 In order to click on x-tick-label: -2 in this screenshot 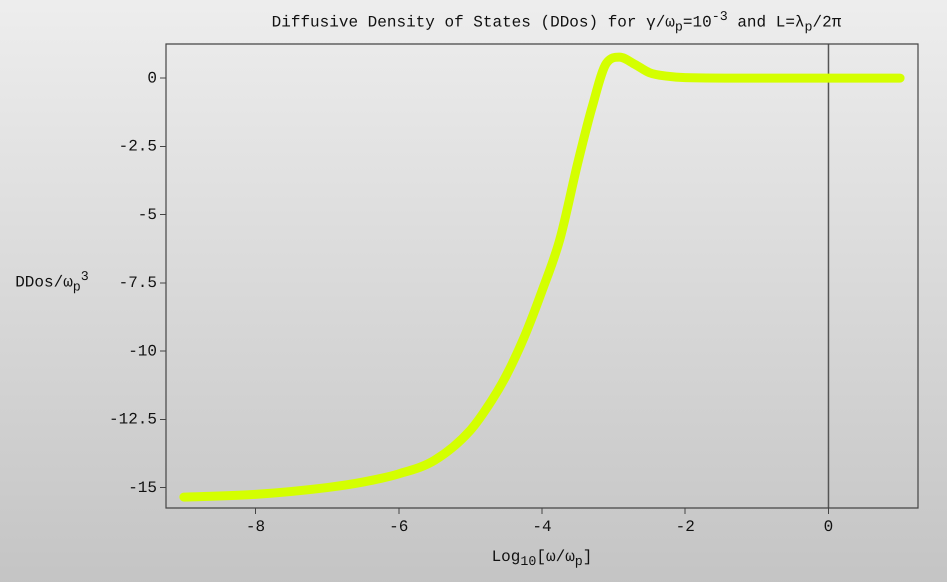, I will do `click(685, 527)`.